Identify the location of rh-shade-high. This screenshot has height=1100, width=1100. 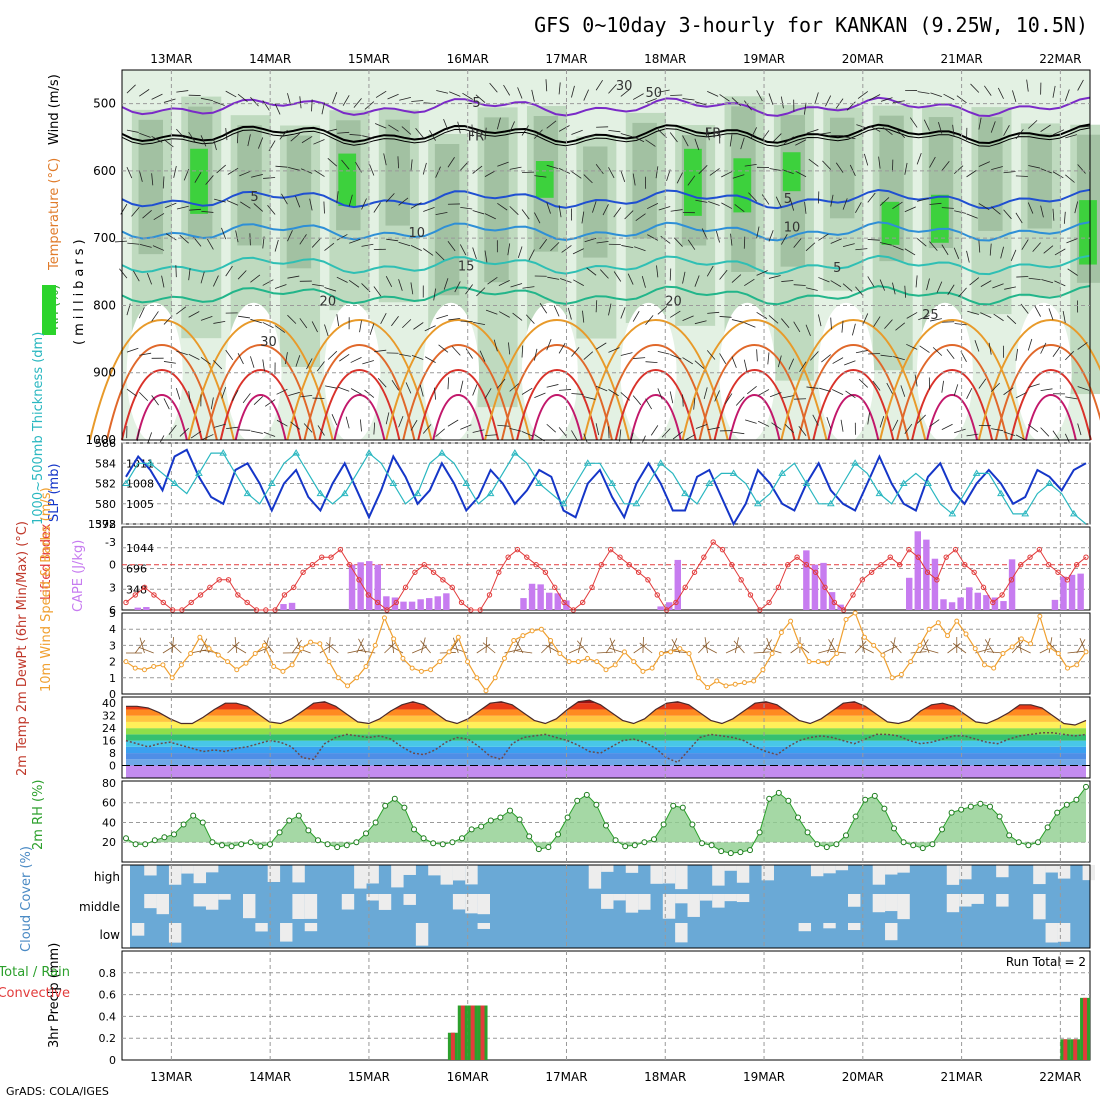
(199, 181).